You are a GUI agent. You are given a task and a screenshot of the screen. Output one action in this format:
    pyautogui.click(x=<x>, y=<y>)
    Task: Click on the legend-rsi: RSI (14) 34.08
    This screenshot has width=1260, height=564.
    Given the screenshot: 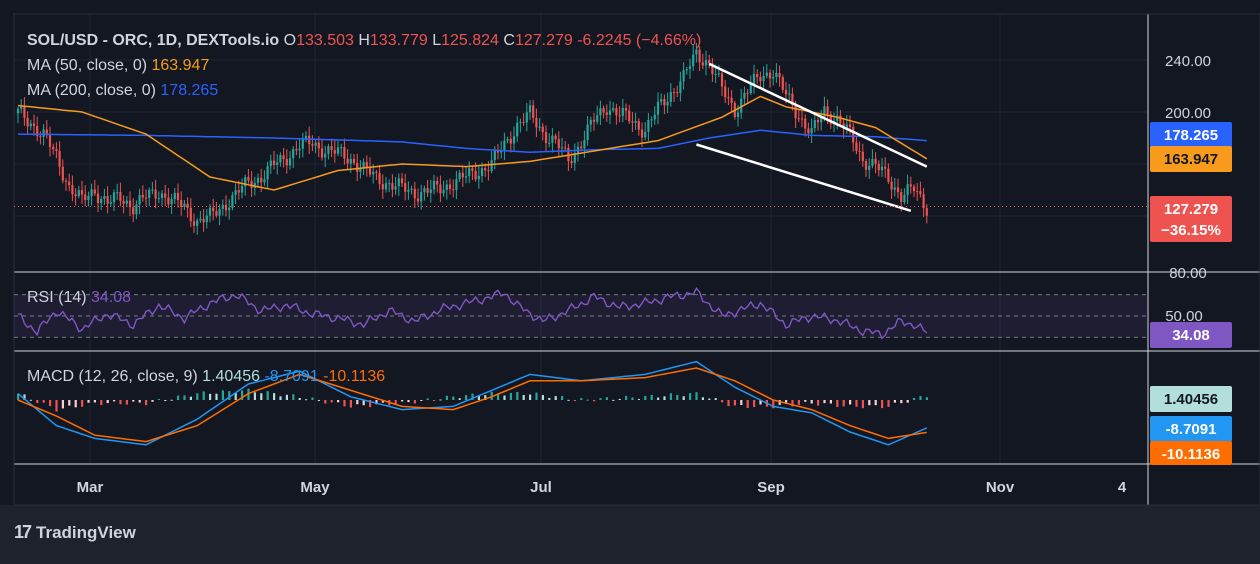 What is the action you would take?
    pyautogui.click(x=79, y=297)
    